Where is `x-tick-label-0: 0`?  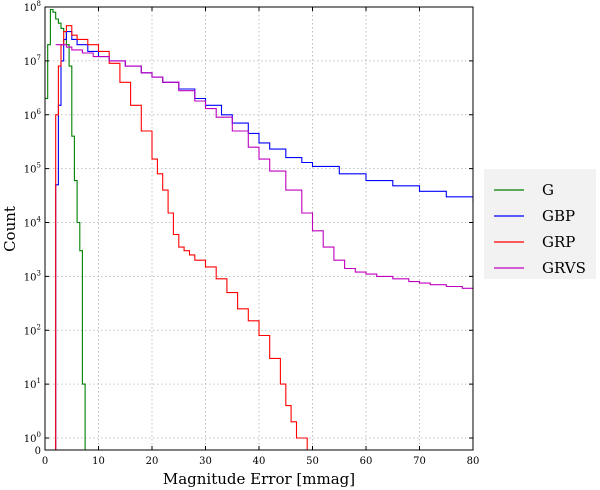 x-tick-label-0: 0 is located at coordinates (45, 461).